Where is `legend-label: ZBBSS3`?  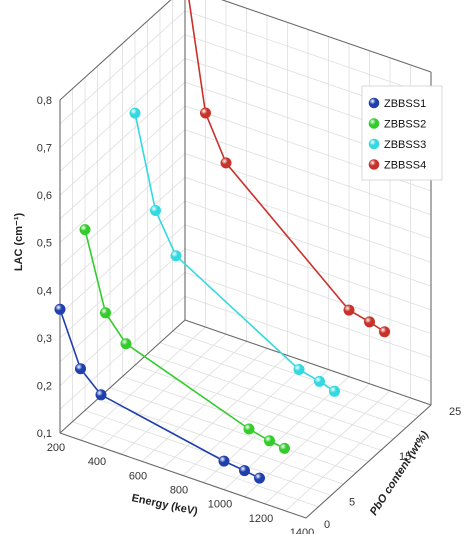 legend-label: ZBBSS3 is located at coordinates (405, 145).